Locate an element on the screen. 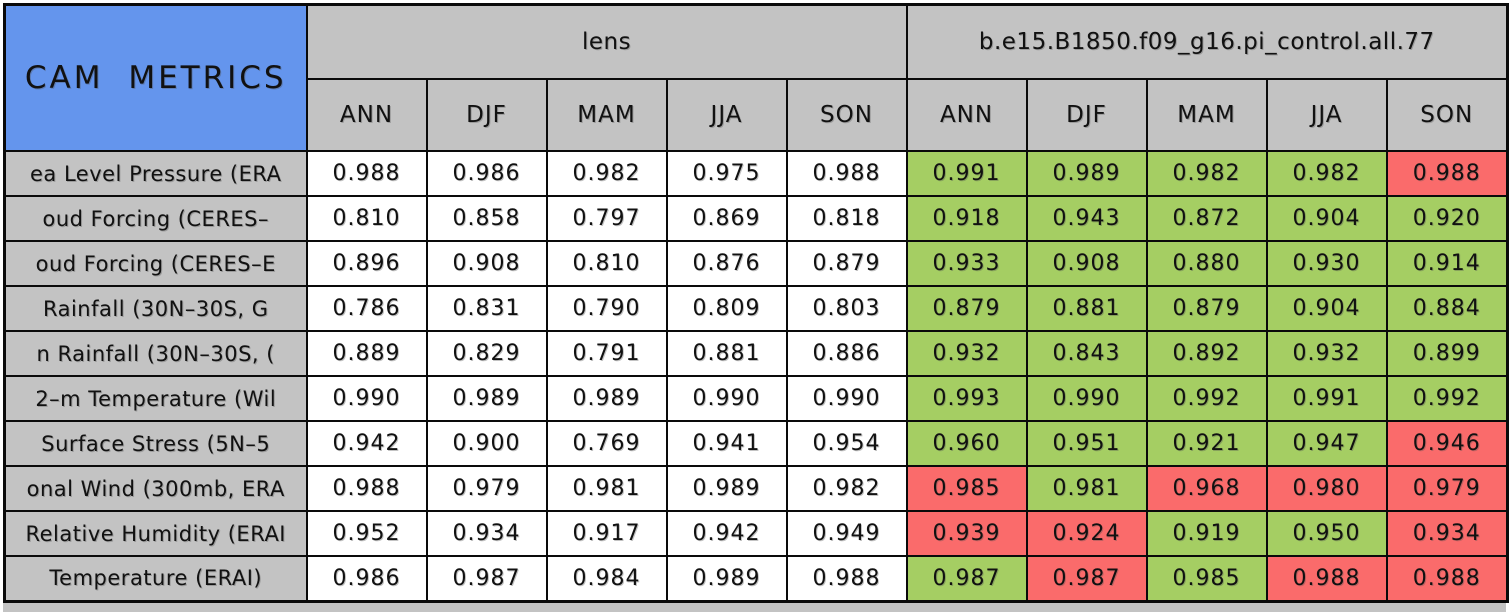  metric-label: Relative Humidity (ERAI is located at coordinates (155, 533).